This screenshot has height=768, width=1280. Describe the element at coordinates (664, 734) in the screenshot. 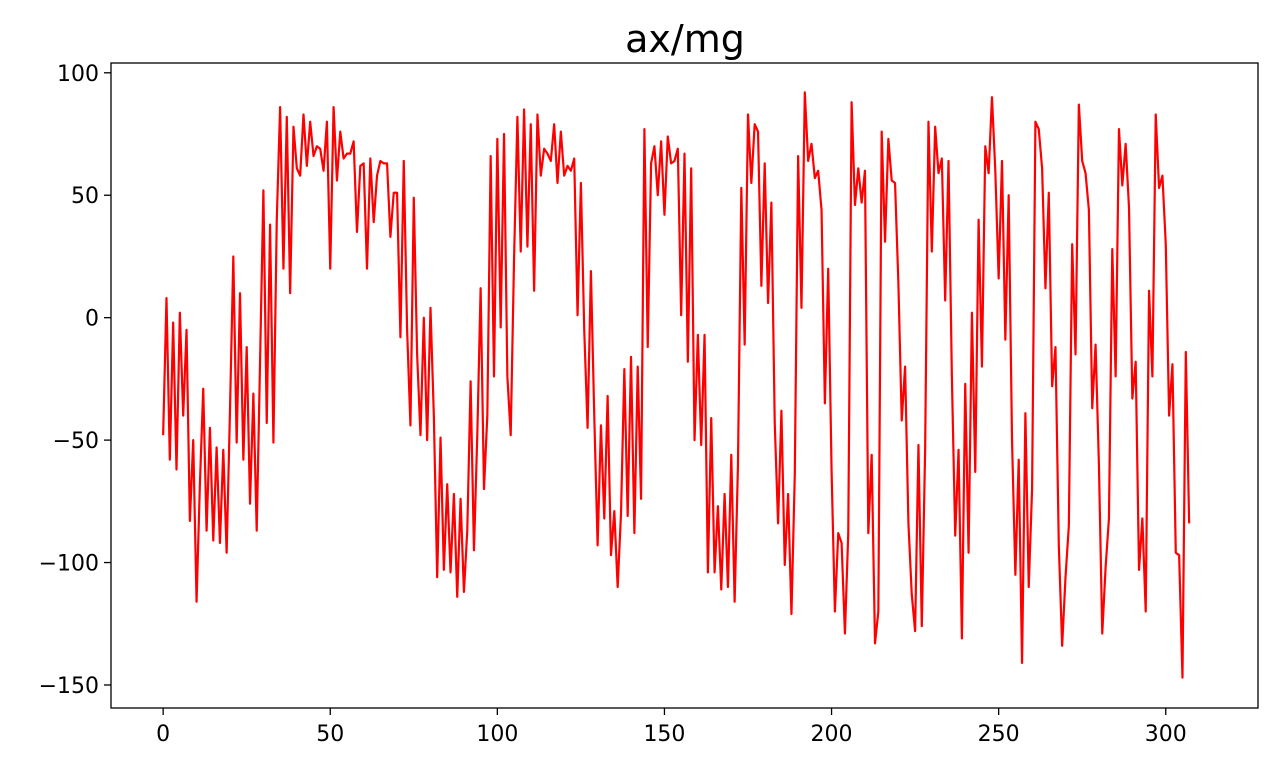

I see `x-tick-label: 150` at that location.